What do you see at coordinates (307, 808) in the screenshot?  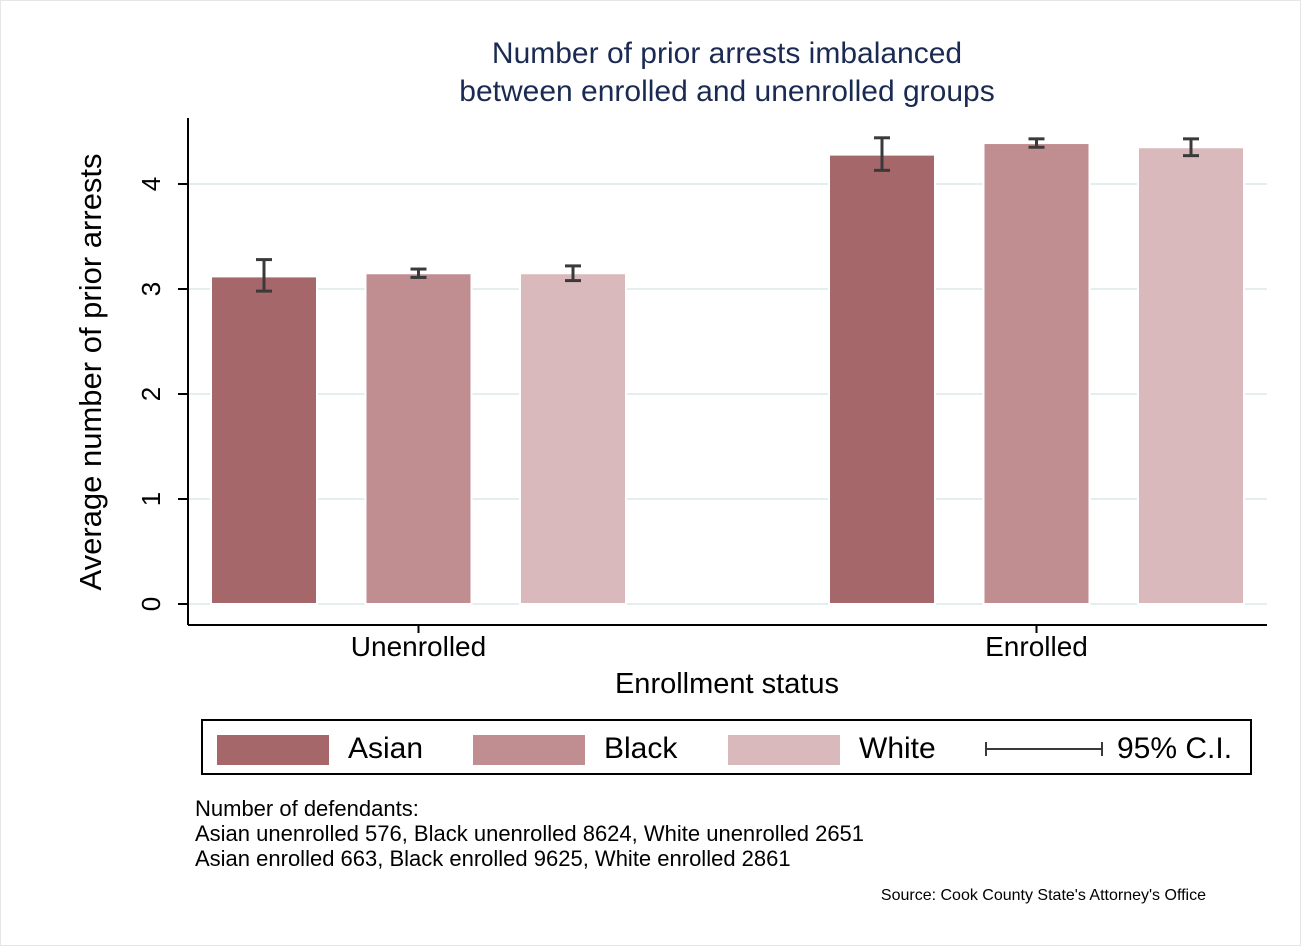 I see `note-heading: Number of defendants:` at bounding box center [307, 808].